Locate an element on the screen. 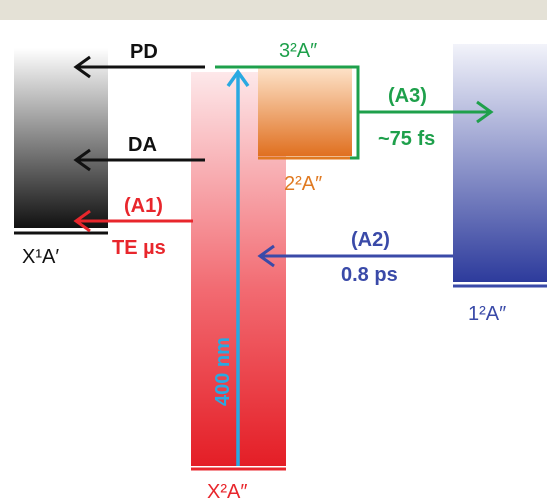 The image size is (547, 504). pd-arrowhead is located at coordinates (82, 67).